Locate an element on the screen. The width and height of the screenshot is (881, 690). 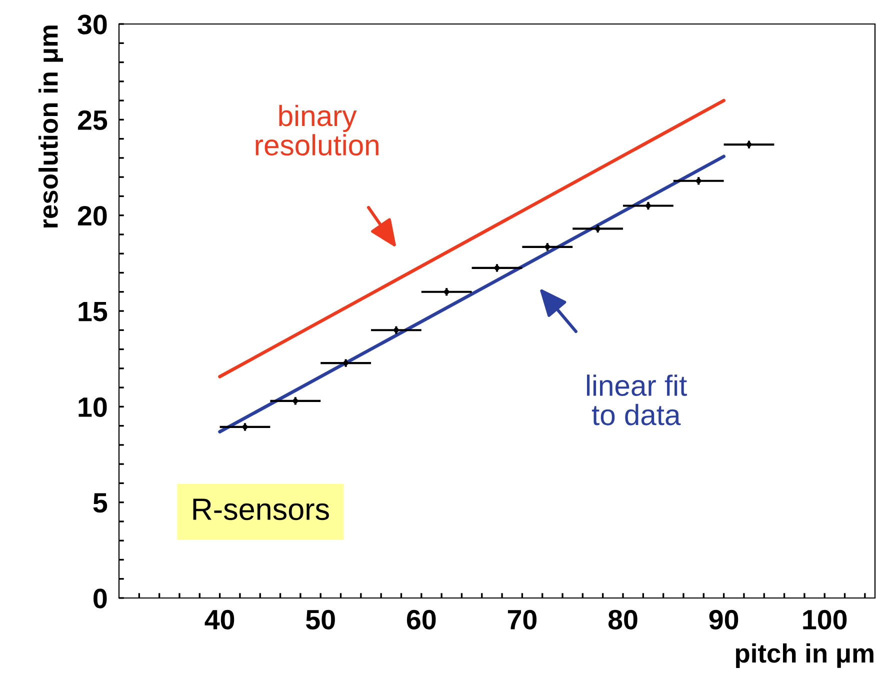
y-tick-label: 30 is located at coordinates (92, 24).